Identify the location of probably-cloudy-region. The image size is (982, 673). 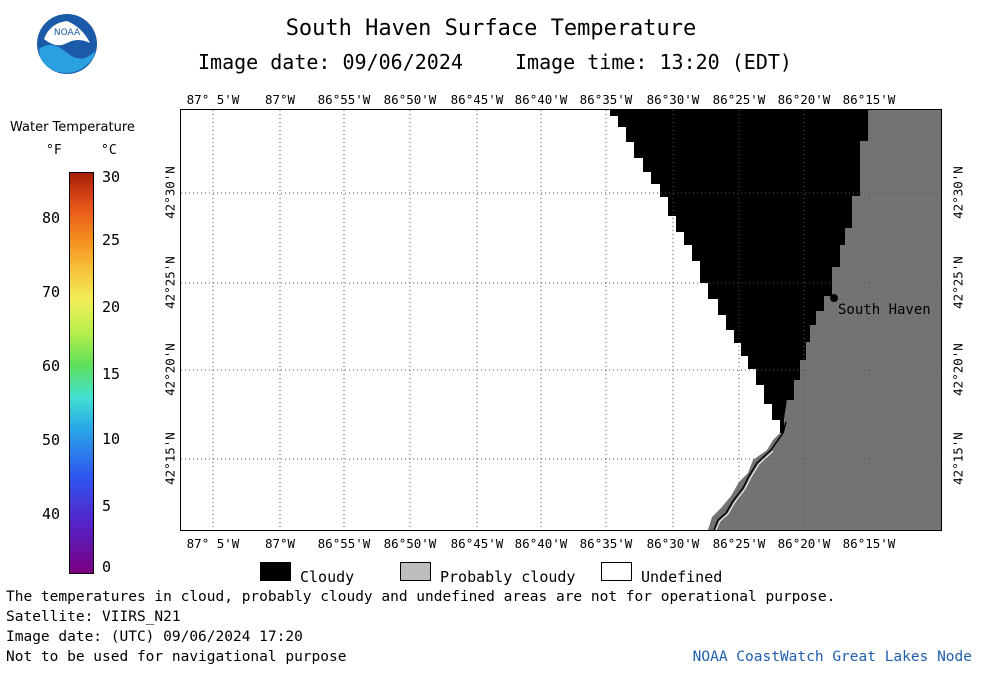
(824, 320).